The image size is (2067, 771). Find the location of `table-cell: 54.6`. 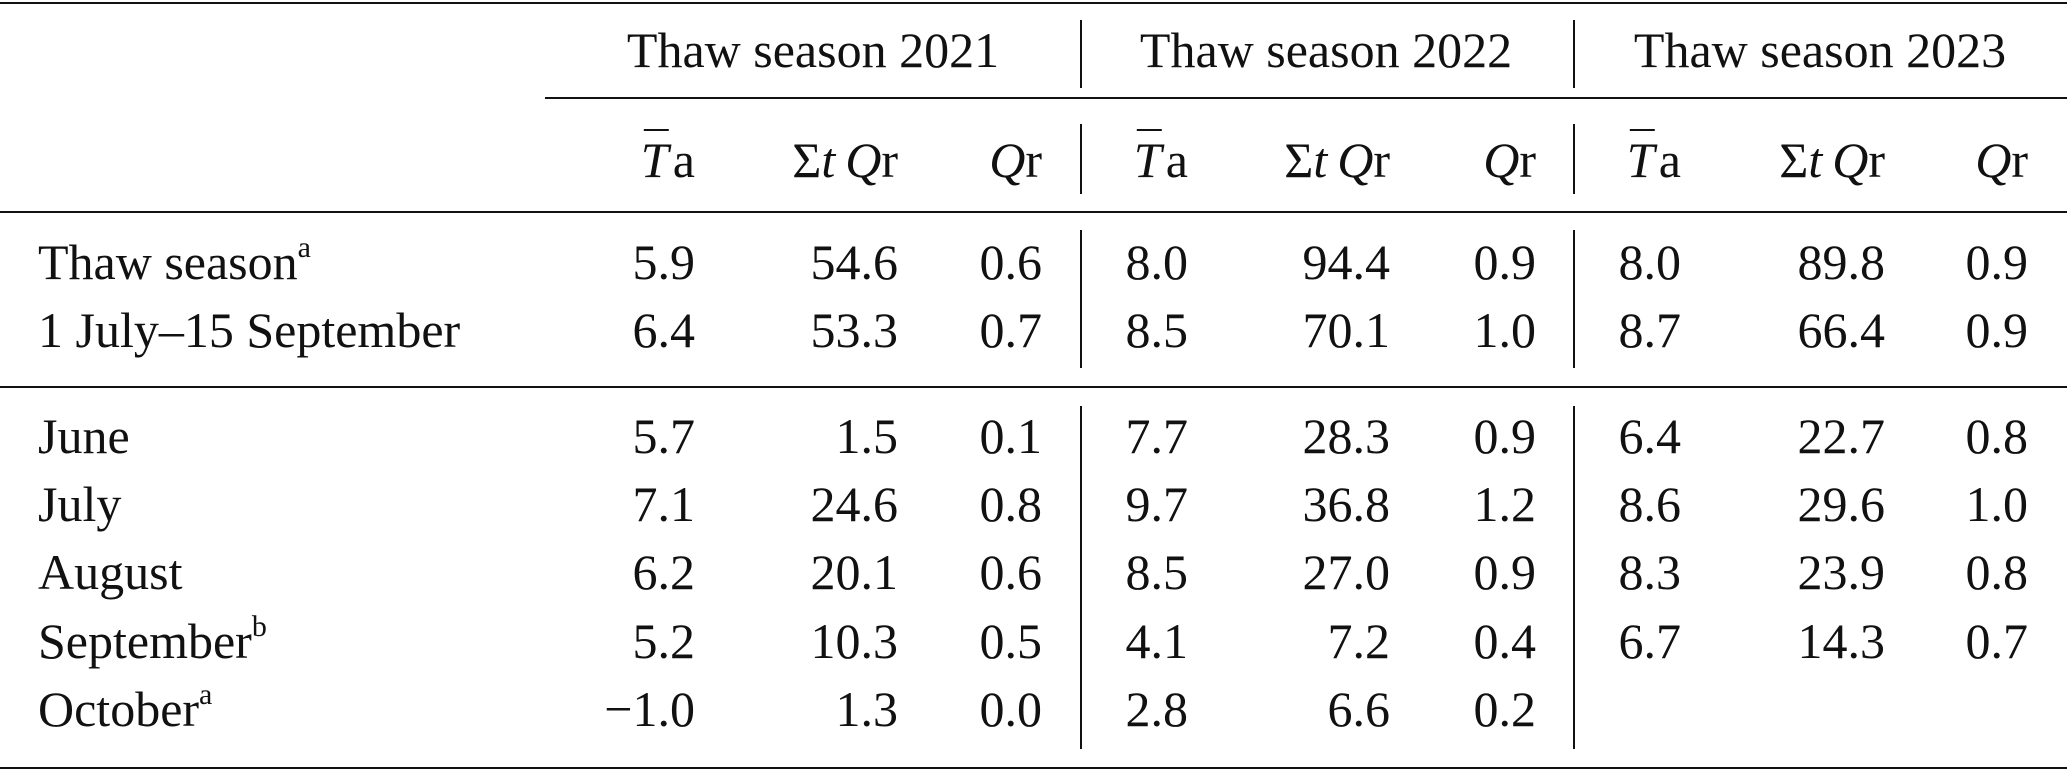

table-cell: 54.6 is located at coordinates (854, 262).